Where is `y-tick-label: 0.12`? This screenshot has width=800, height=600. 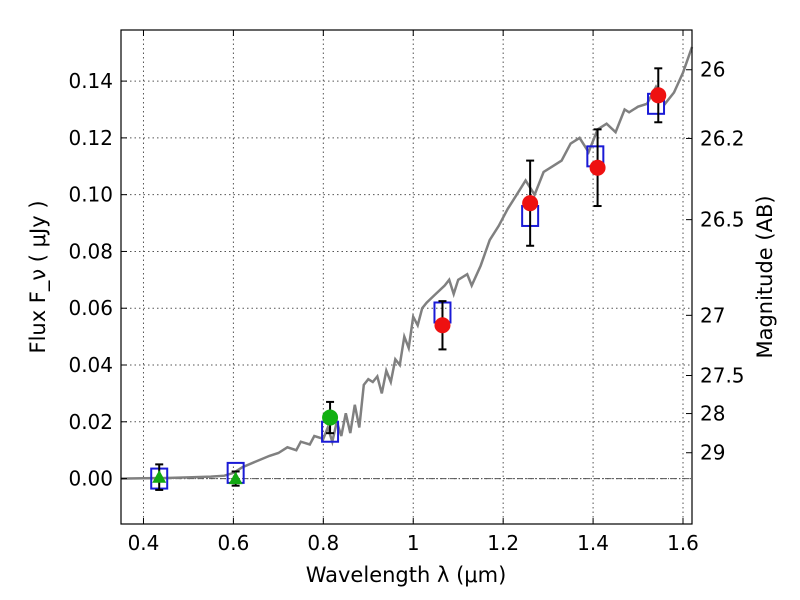 y-tick-label: 0.12 is located at coordinates (90, 138).